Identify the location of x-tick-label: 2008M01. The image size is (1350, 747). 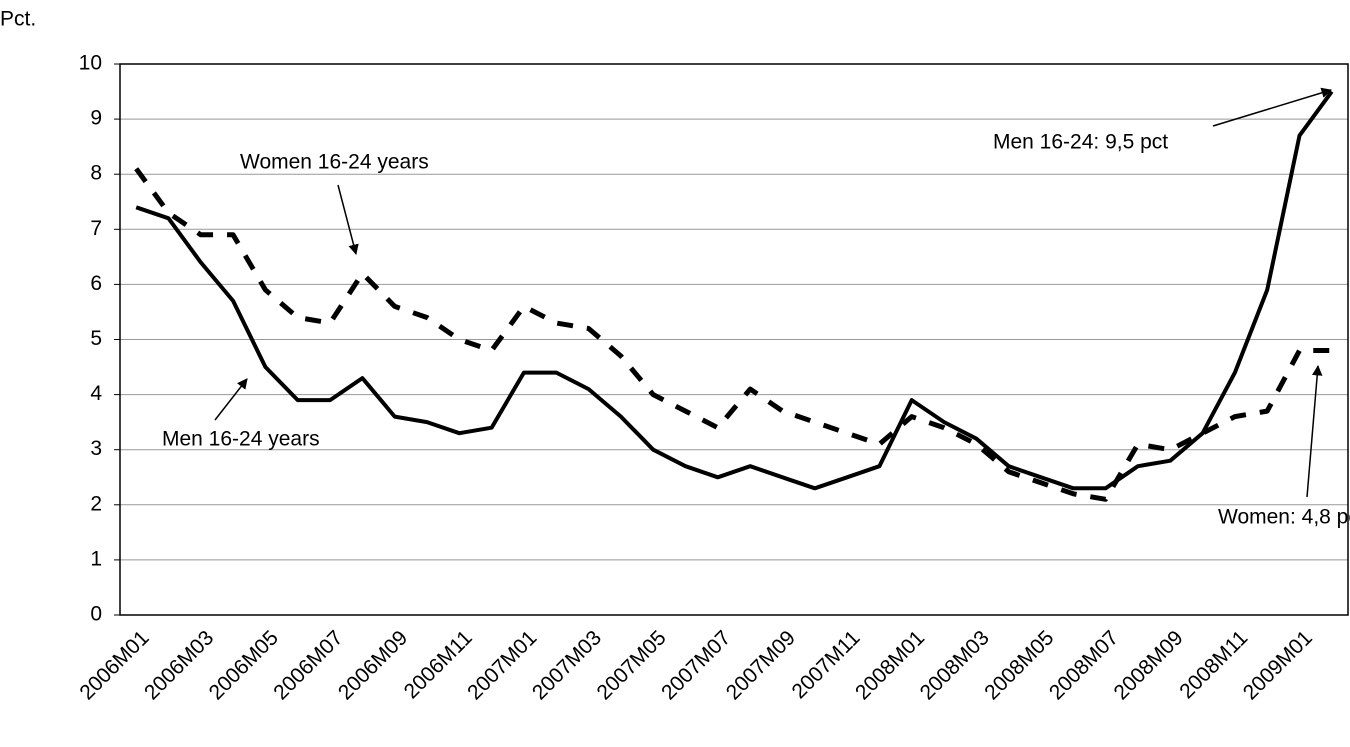
(890, 665).